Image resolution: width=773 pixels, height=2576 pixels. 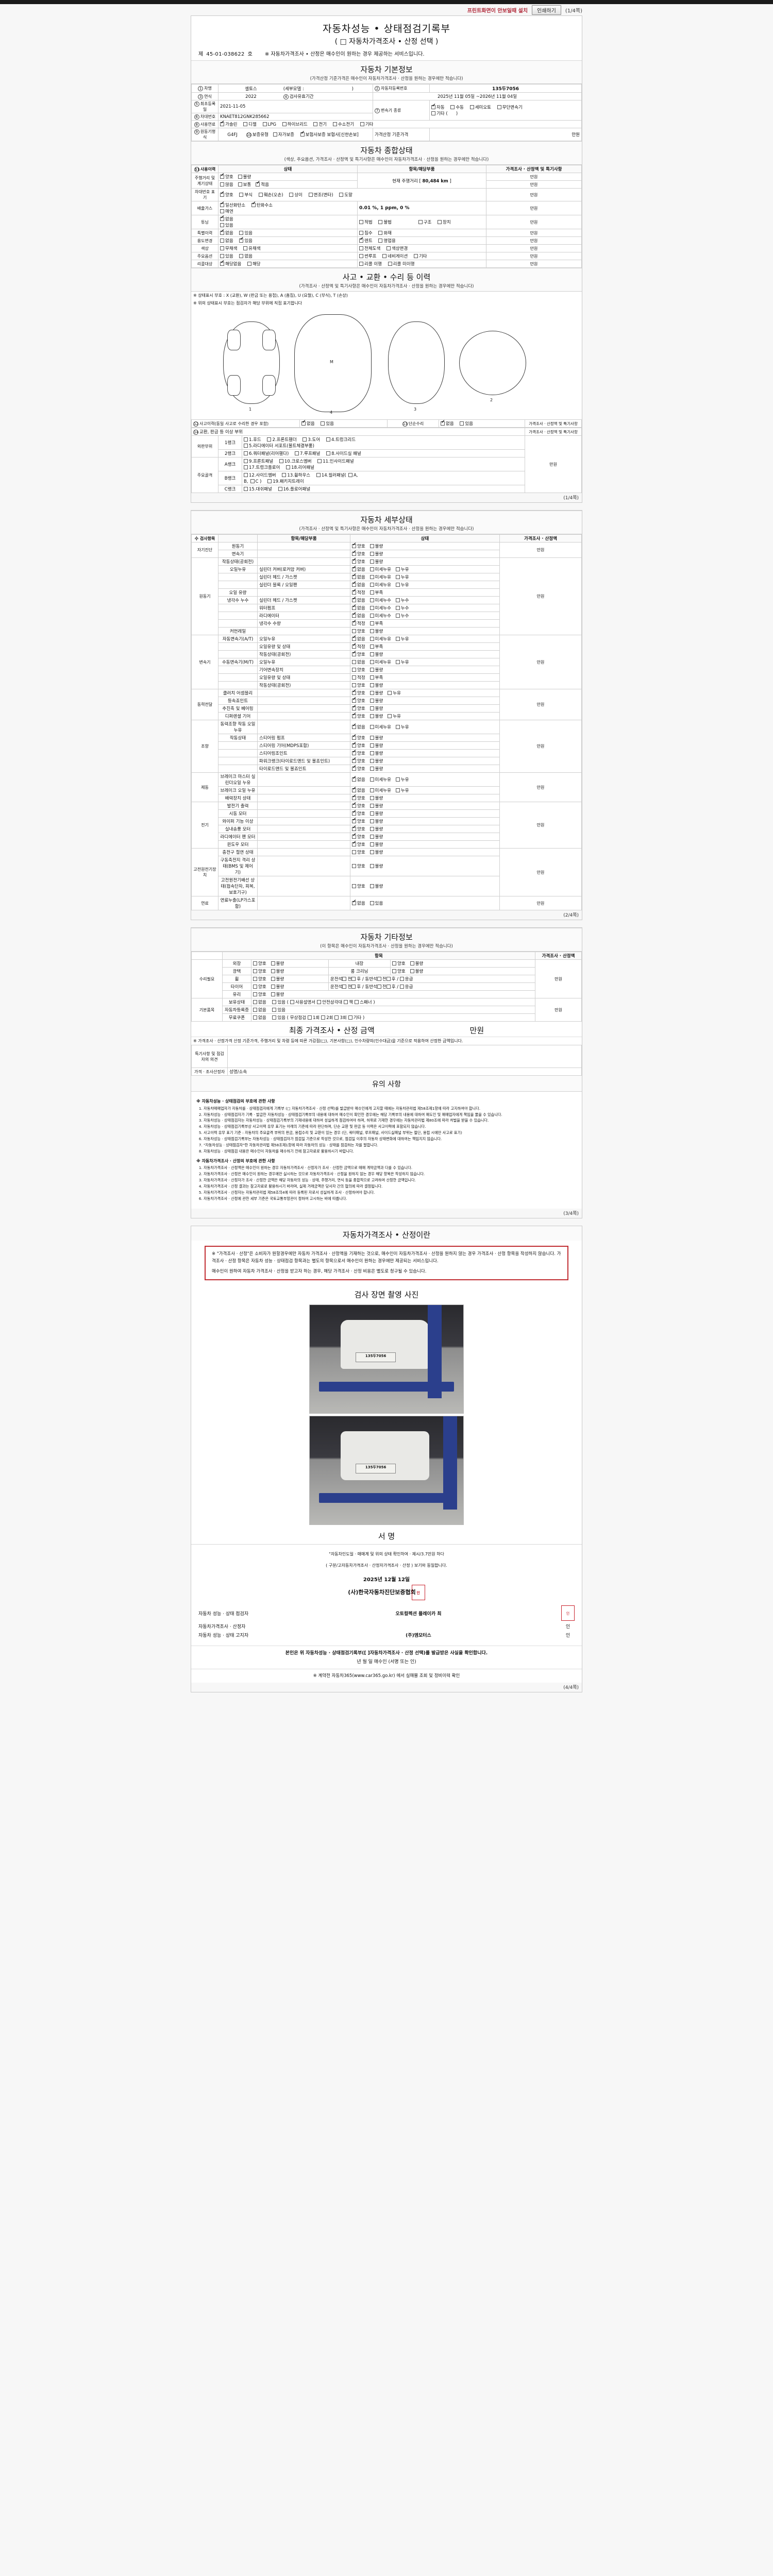 I want to click on trans-opt-other: 기타 ( ), so click(x=444, y=113).